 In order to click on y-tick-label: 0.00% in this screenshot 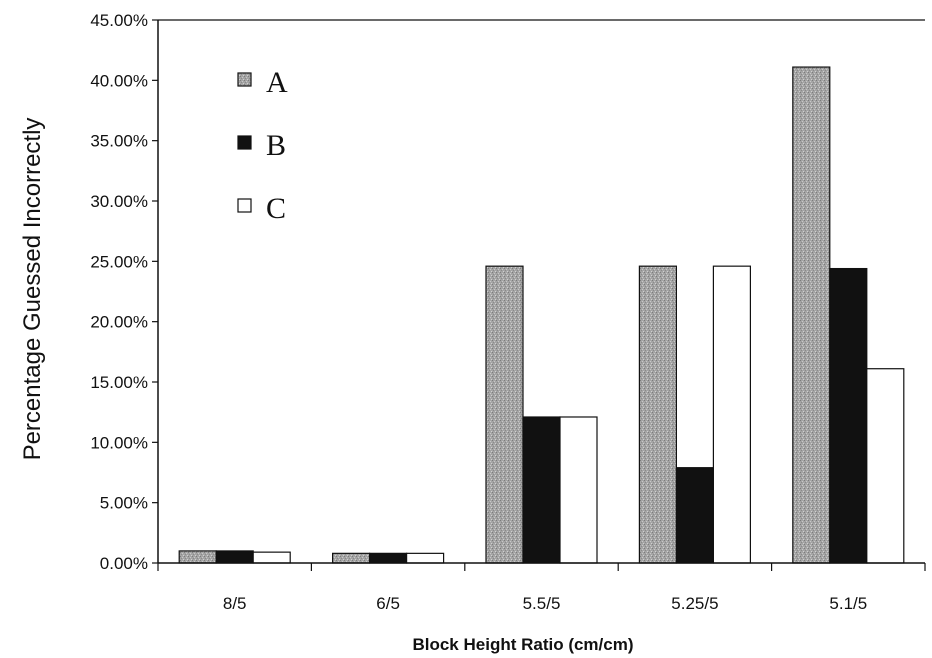, I will do `click(124, 563)`.